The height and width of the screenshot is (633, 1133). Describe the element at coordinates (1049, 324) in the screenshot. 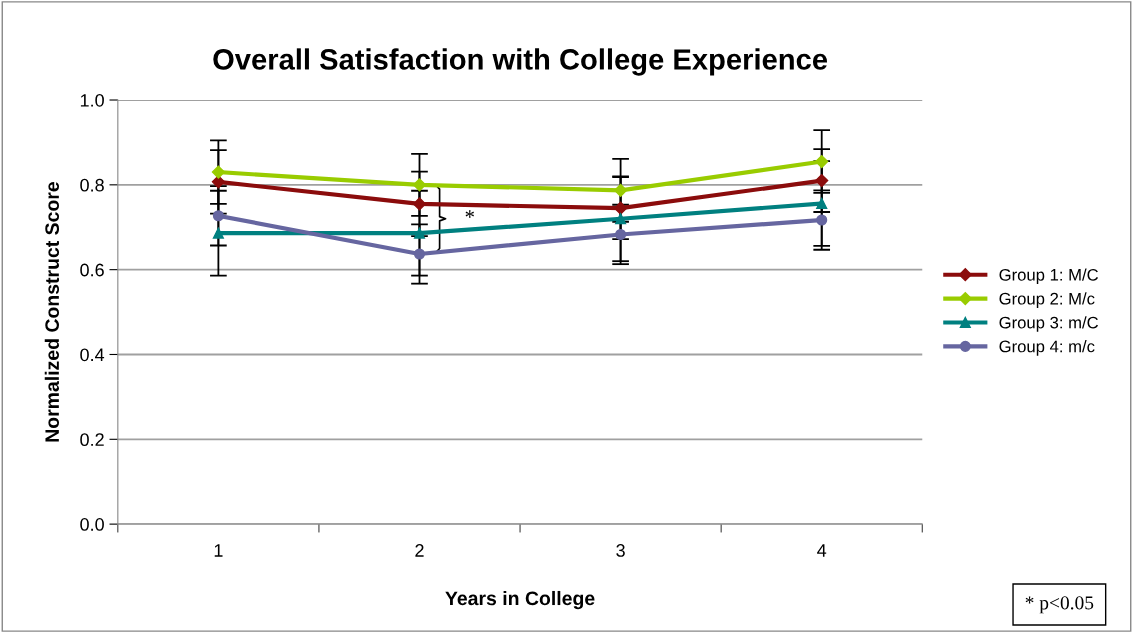

I see `legend-label: Group 3: m/C` at that location.